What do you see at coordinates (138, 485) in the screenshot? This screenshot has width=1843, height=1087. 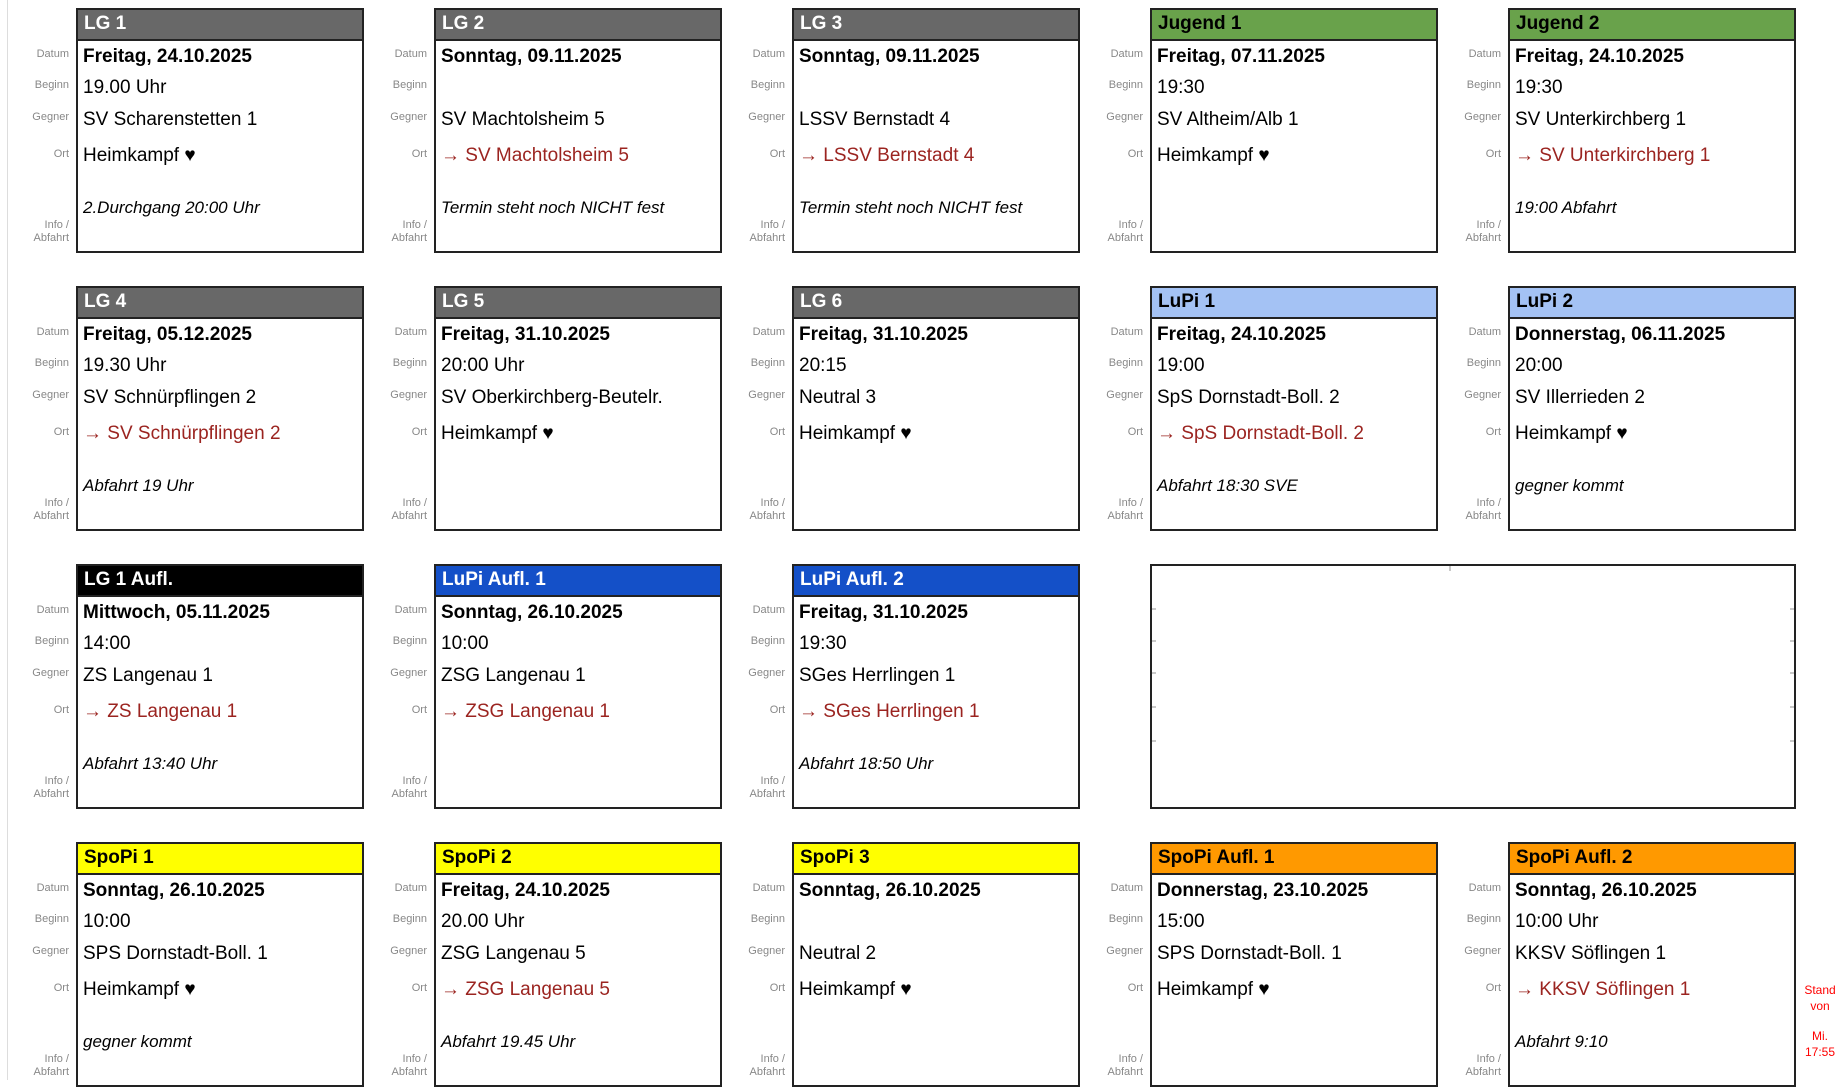 I see `match-info: Abfahrt 19 Uhr` at bounding box center [138, 485].